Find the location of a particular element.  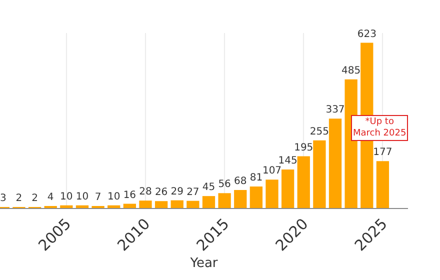

data-label: 45 is located at coordinates (209, 188).